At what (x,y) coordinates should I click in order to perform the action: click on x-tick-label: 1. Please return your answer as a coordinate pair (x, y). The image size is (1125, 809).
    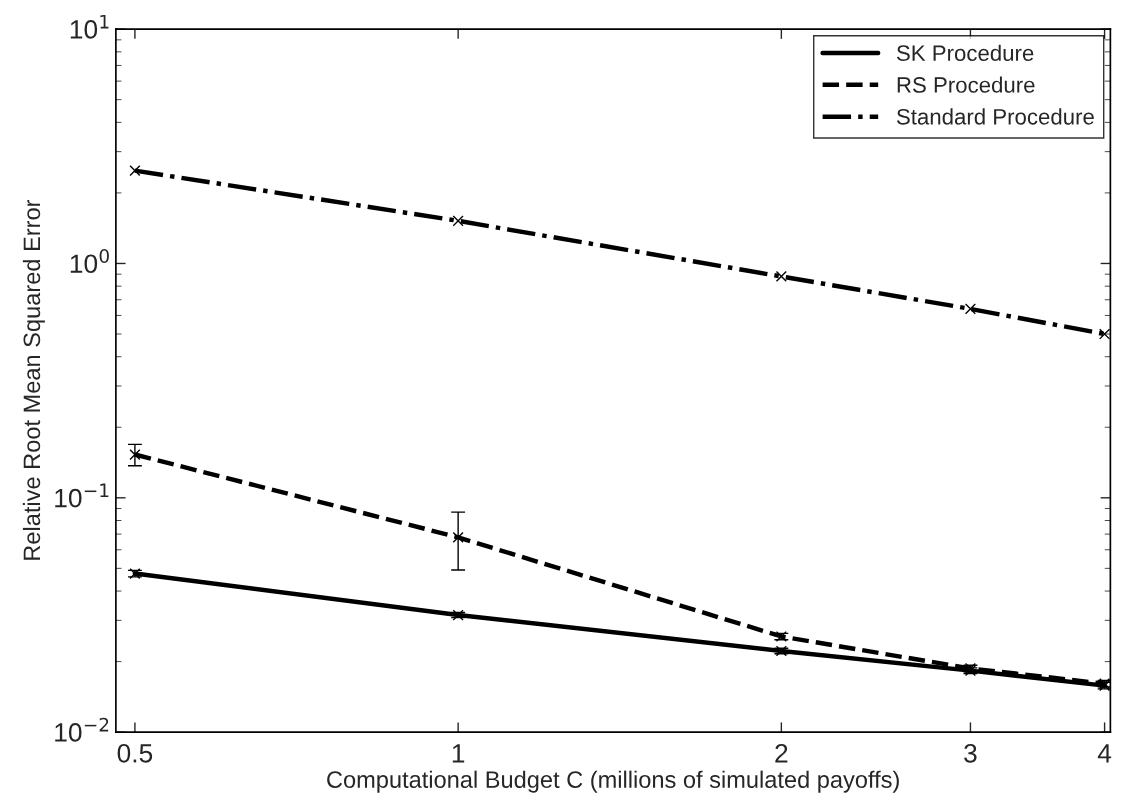
    Looking at the image, I should click on (458, 753).